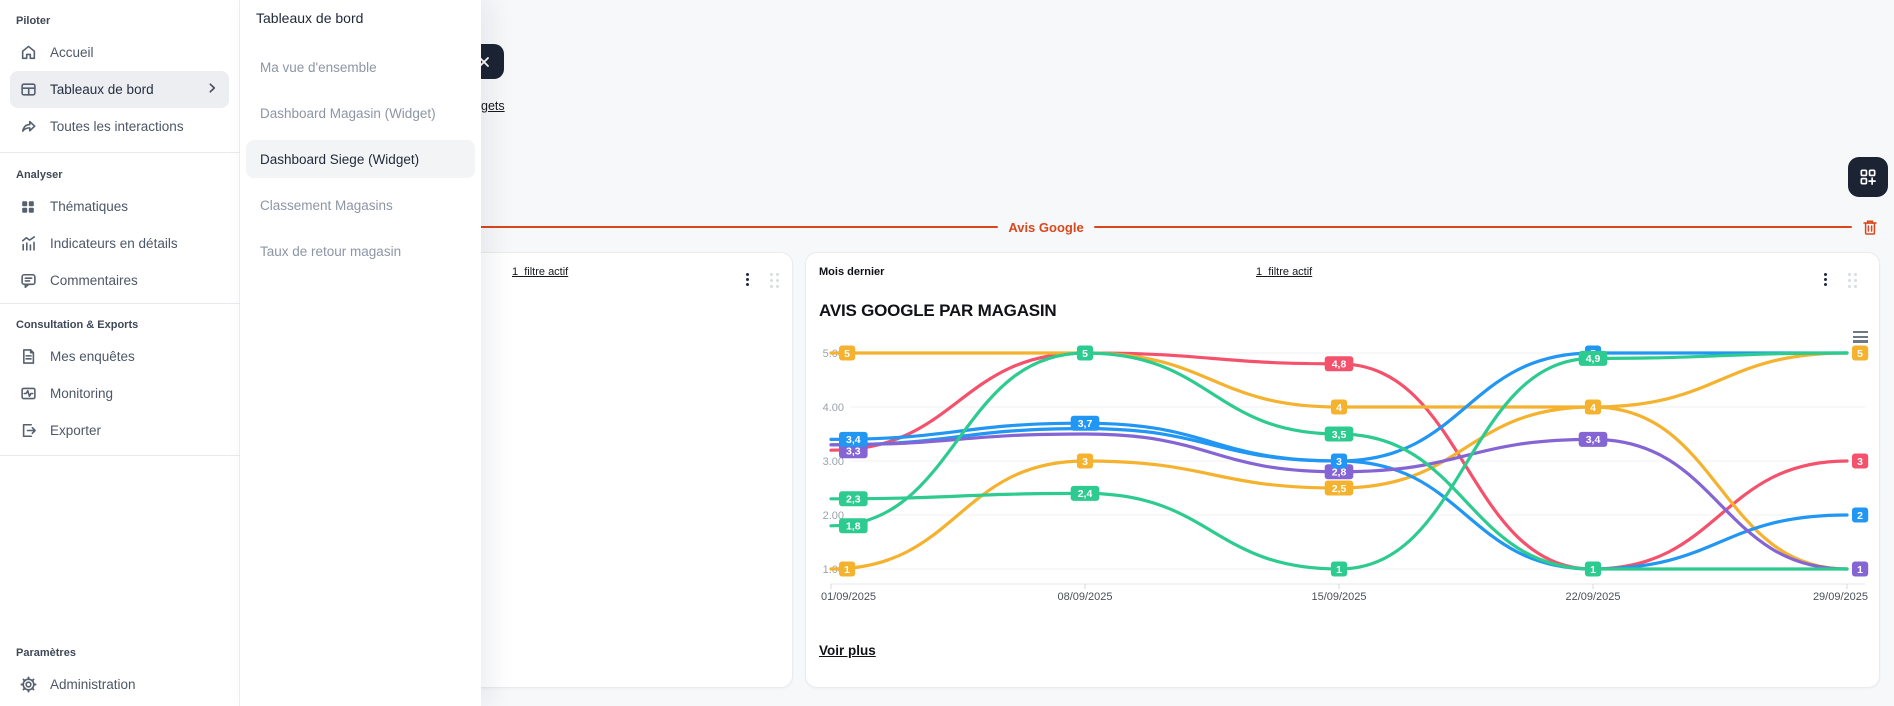 This screenshot has width=1894, height=706. What do you see at coordinates (114, 243) in the screenshot?
I see `sidebar-item-label: Indicateurs en détails` at bounding box center [114, 243].